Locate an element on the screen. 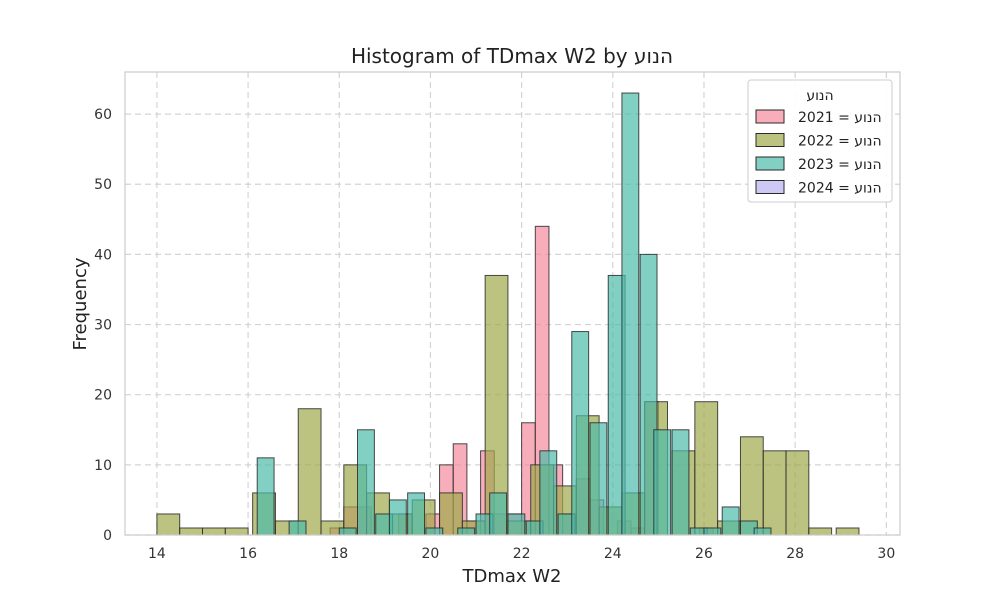 This screenshot has height=600, width=1000. x-tick-label: 24 is located at coordinates (613, 554).